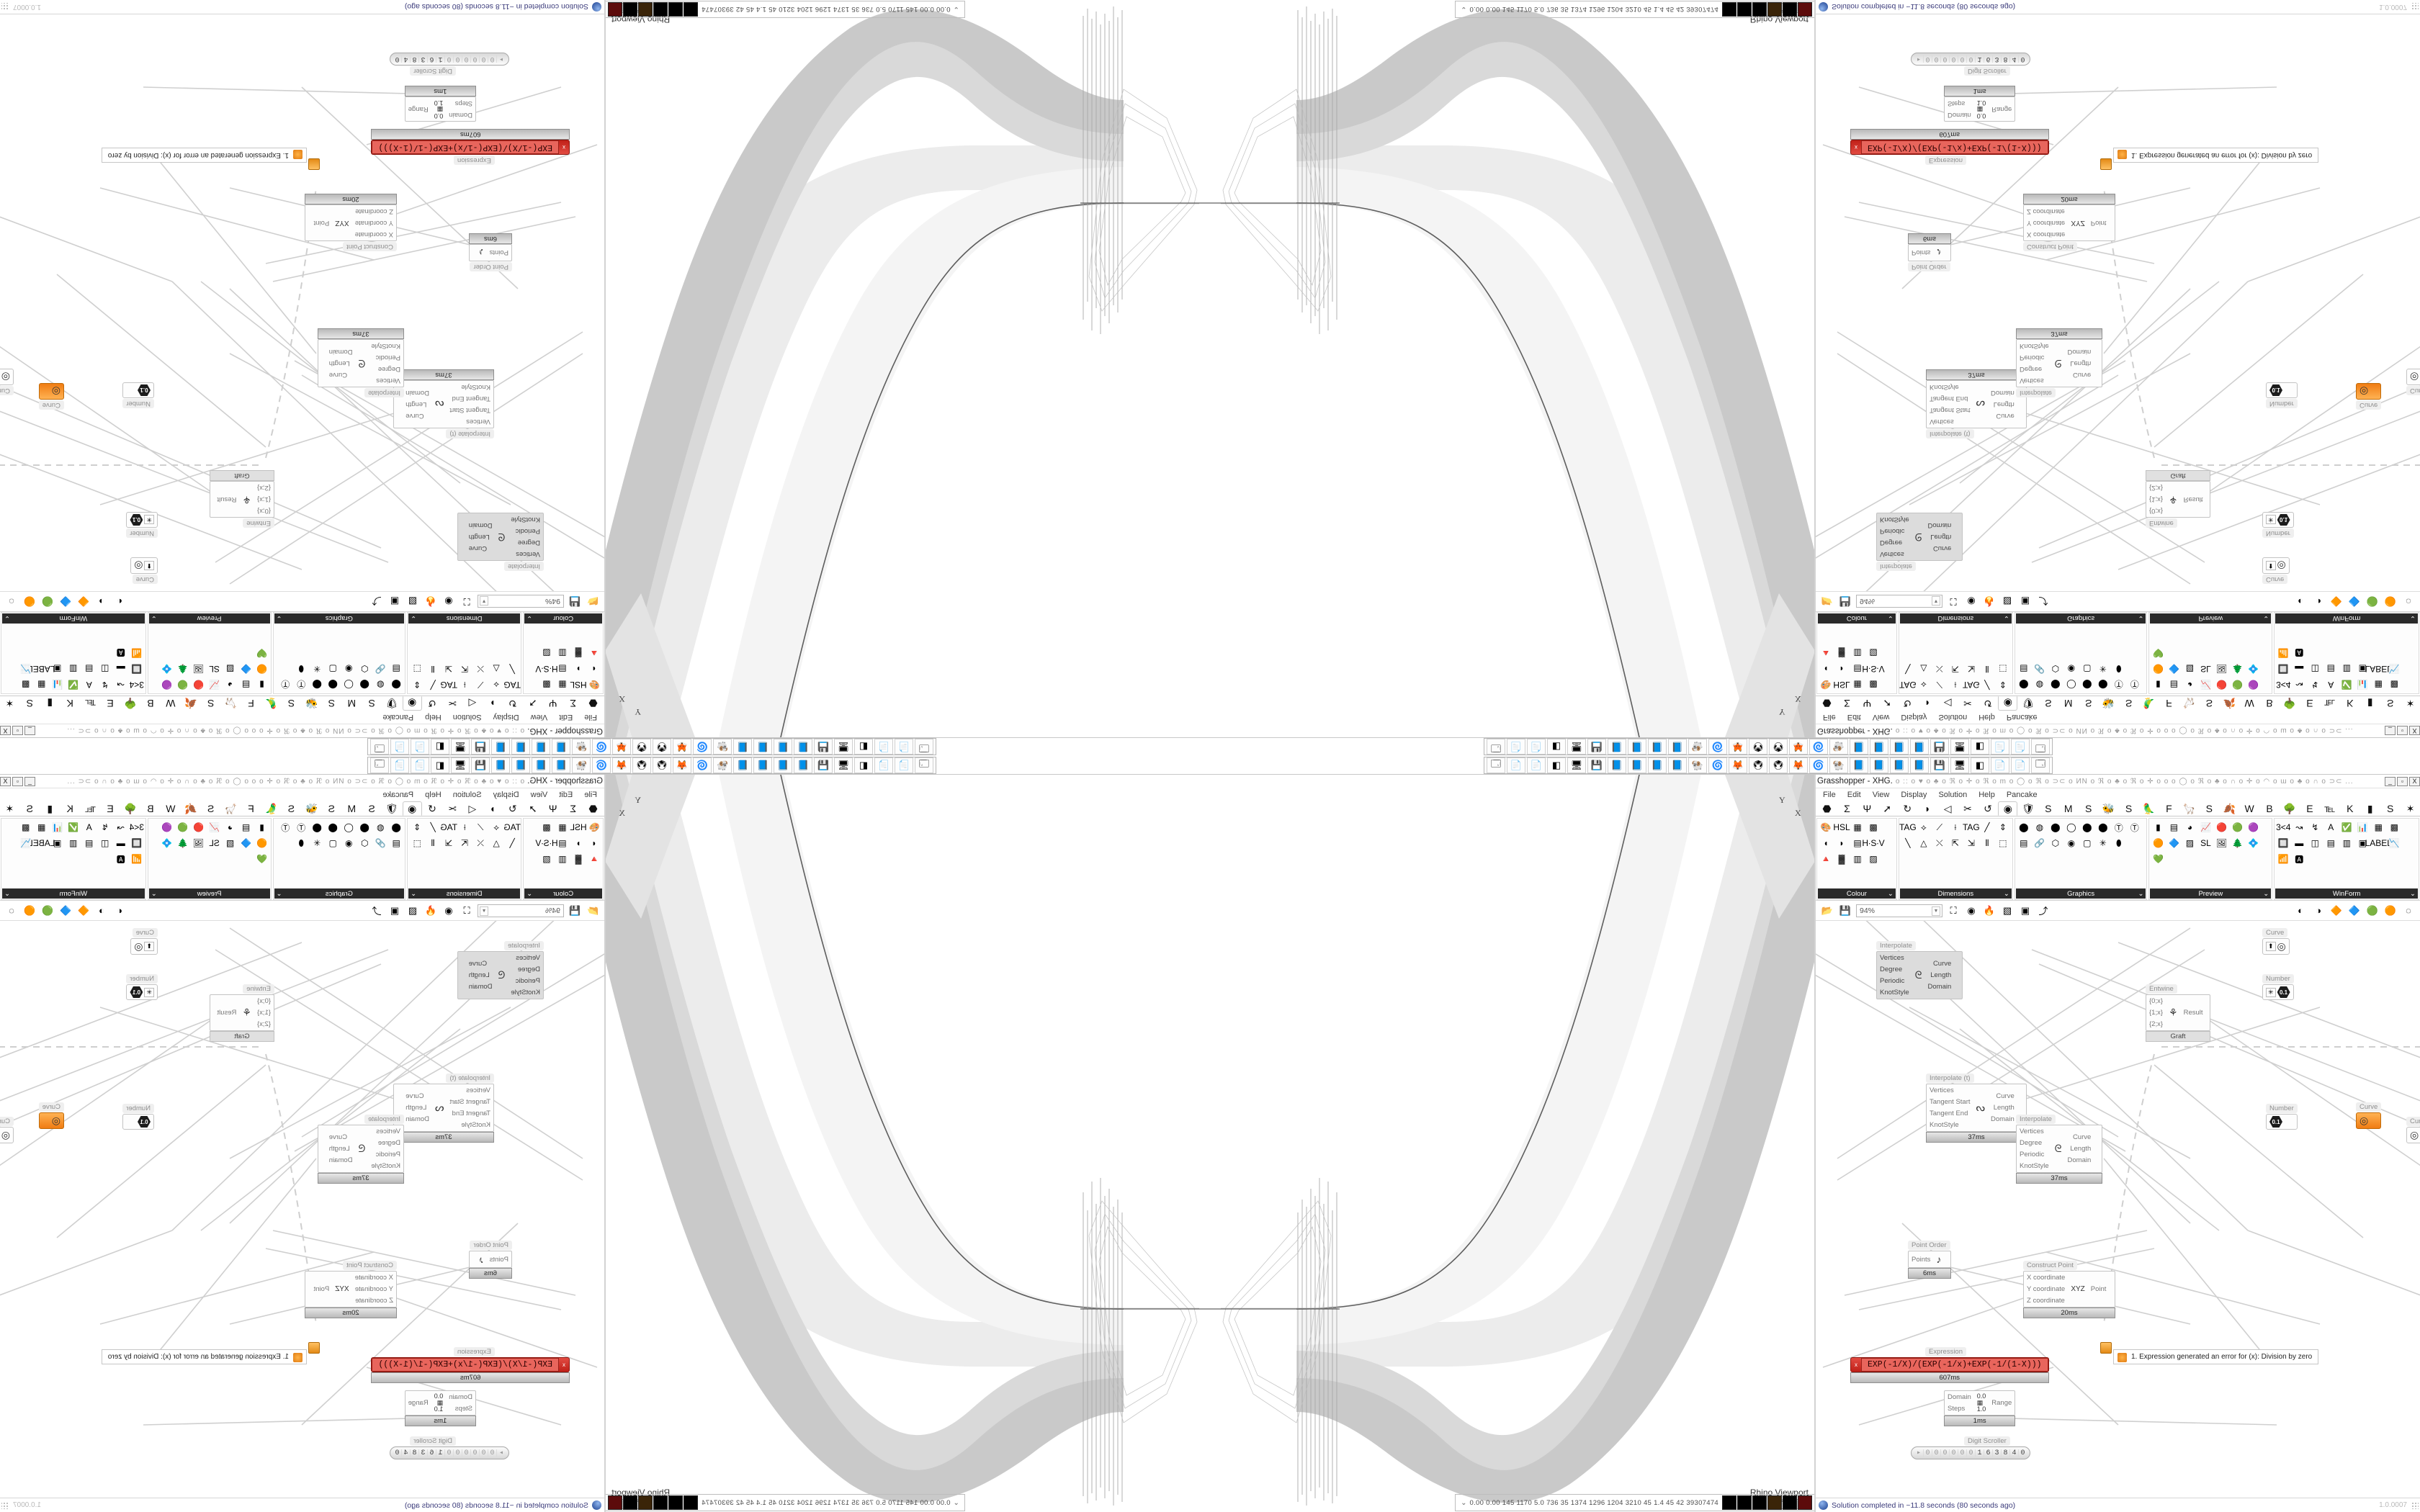  Describe the element at coordinates (1939, 765) in the screenshot. I see `taskbar-item: 💾` at that location.